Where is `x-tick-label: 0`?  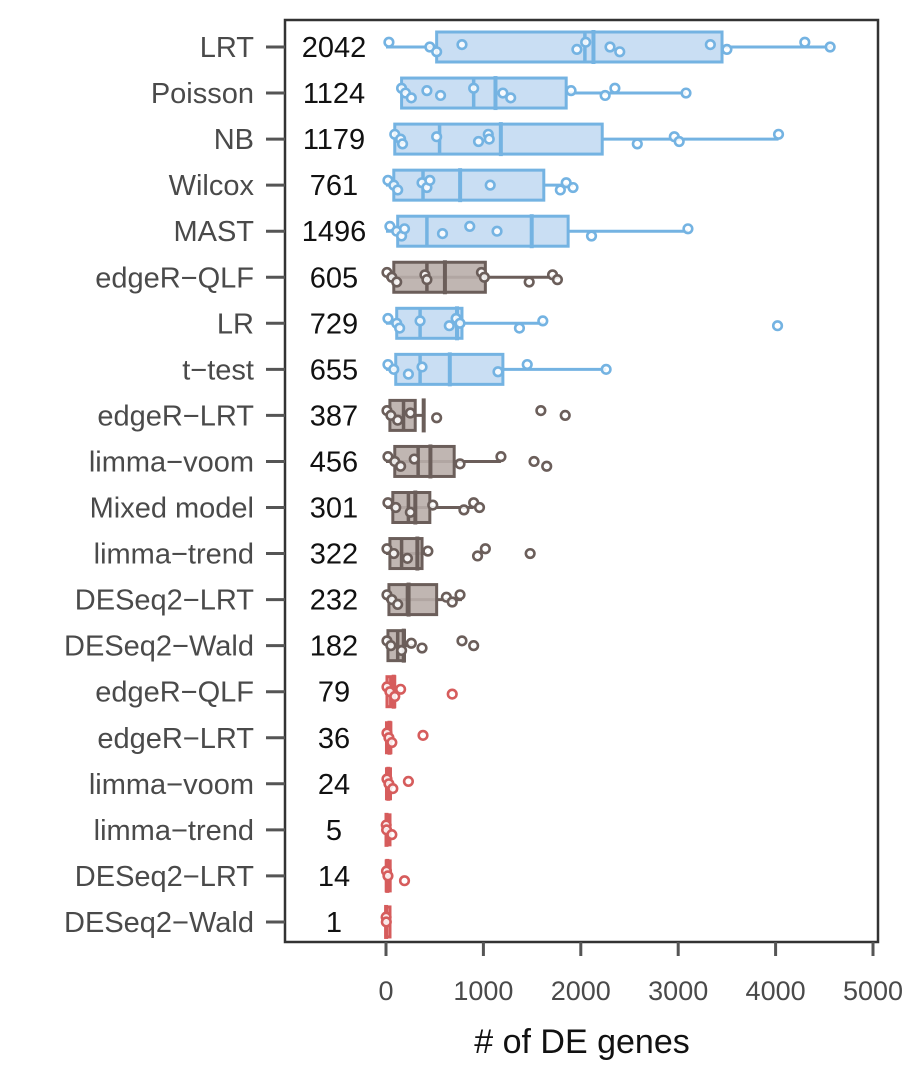
x-tick-label: 0 is located at coordinates (385, 991).